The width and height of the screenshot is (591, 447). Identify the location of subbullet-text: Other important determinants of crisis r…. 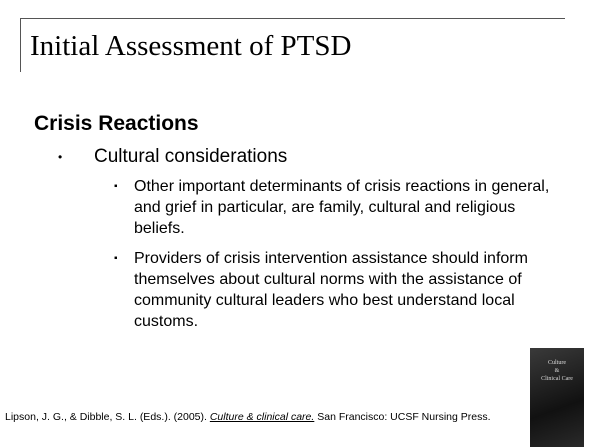
(342, 207).